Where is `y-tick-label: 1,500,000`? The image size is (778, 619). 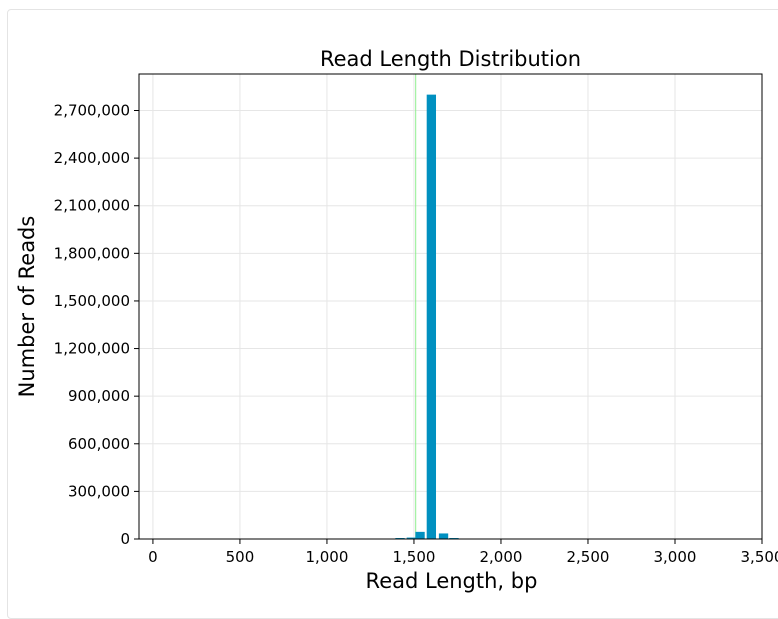 y-tick-label: 1,500,000 is located at coordinates (92, 301).